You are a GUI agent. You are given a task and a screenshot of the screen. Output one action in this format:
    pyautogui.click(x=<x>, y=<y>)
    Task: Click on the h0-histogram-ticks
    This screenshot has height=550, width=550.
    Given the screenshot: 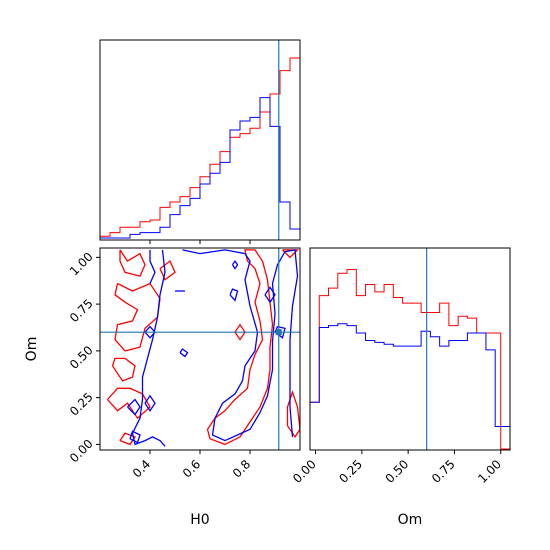 What is the action you would take?
    pyautogui.click(x=200, y=242)
    